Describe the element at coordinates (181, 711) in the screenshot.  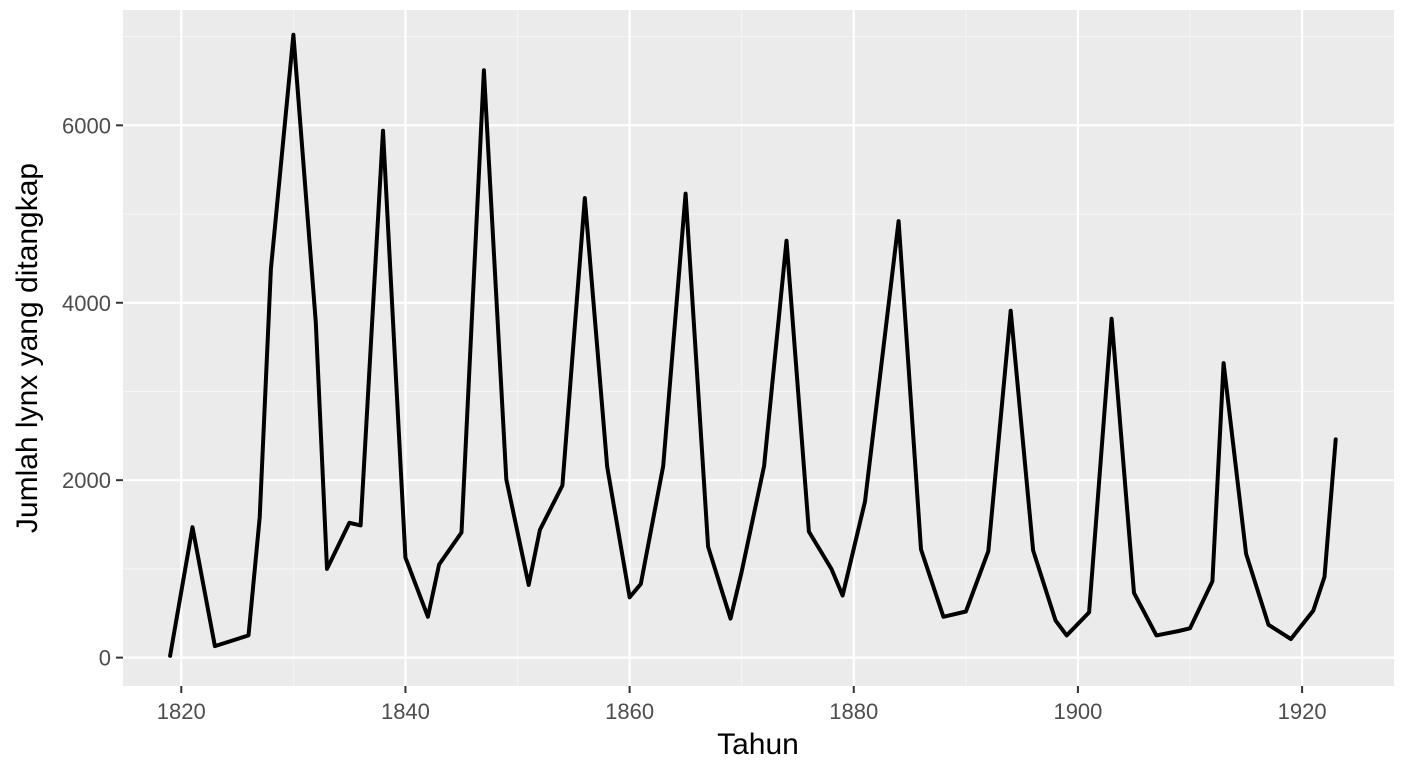
I see `x-tick-label: 1820` at that location.